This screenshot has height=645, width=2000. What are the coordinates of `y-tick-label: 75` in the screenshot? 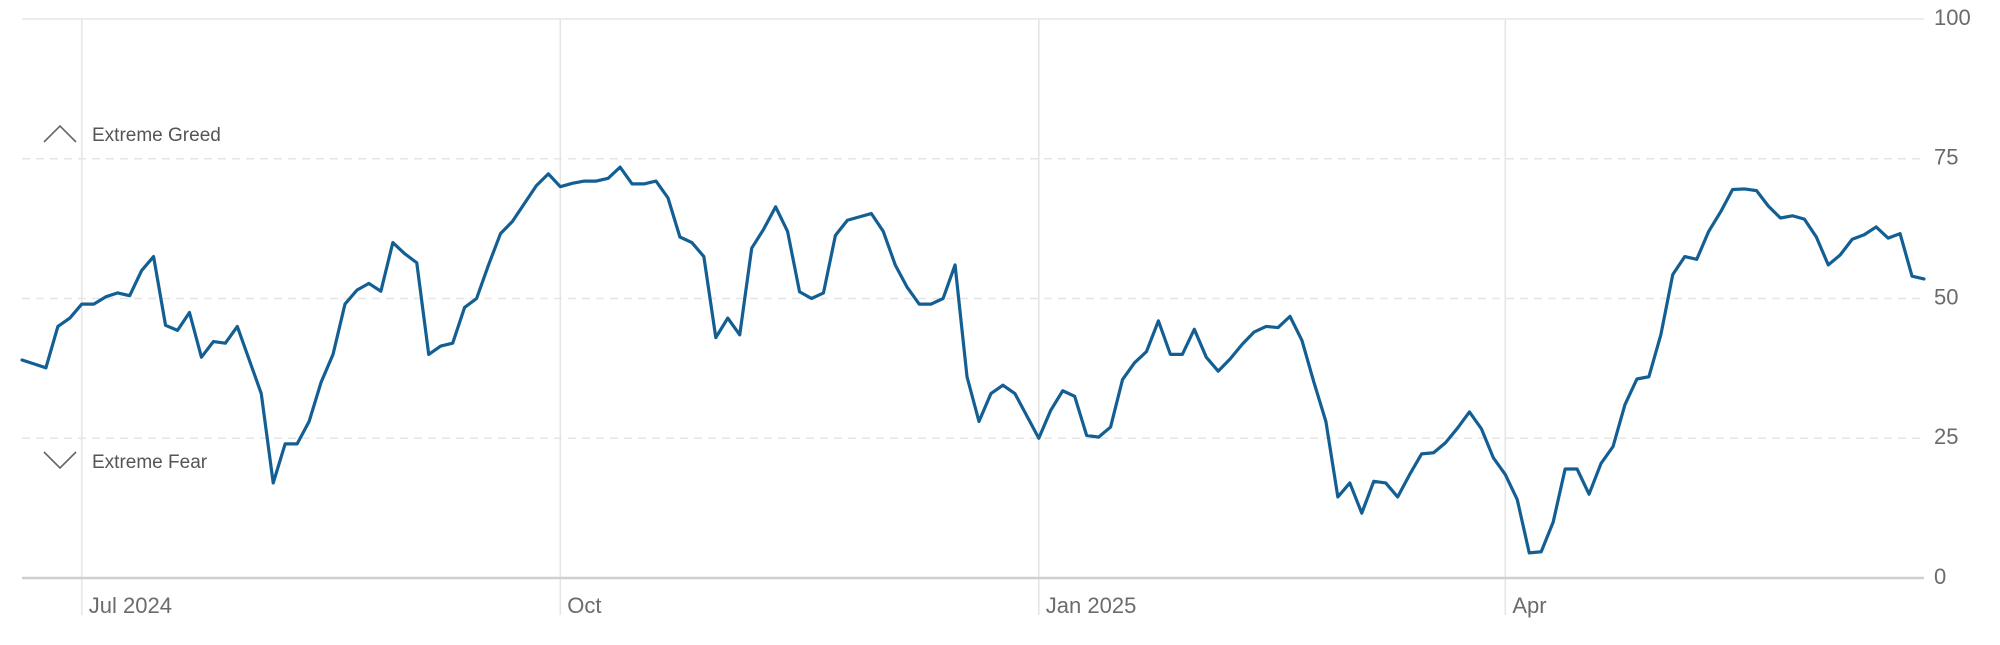 It's located at (1946, 157).